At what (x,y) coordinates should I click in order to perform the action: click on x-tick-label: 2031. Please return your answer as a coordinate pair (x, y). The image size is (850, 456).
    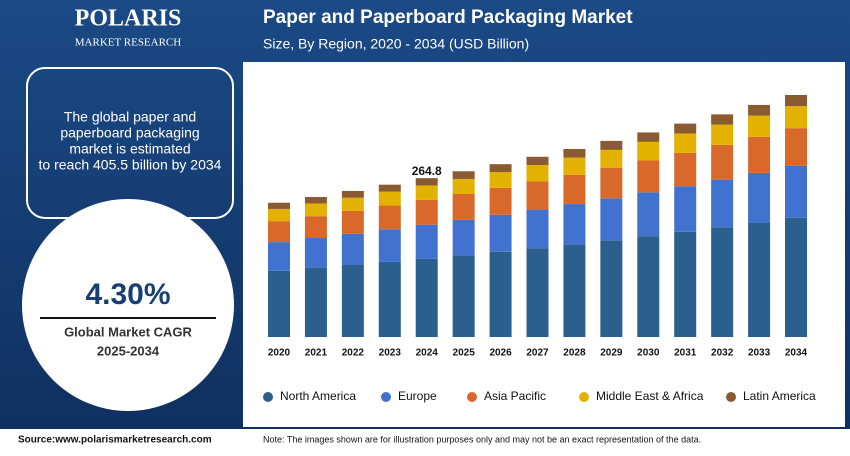
    Looking at the image, I should click on (685, 353).